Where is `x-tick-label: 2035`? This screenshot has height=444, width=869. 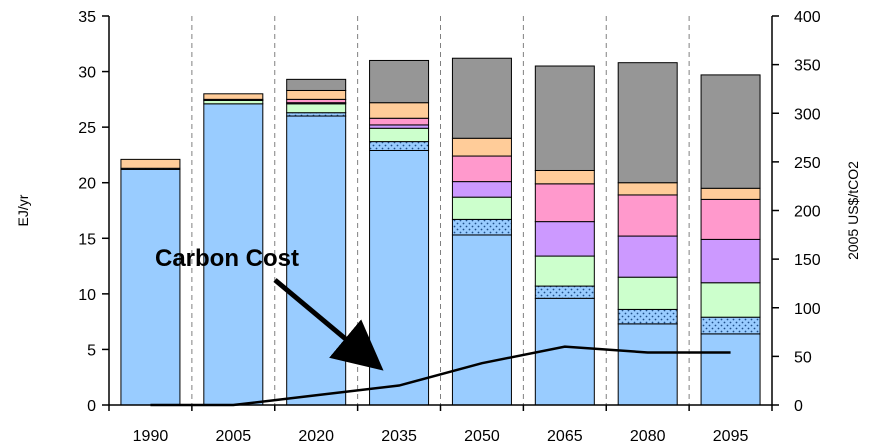 x-tick-label: 2035 is located at coordinates (399, 436).